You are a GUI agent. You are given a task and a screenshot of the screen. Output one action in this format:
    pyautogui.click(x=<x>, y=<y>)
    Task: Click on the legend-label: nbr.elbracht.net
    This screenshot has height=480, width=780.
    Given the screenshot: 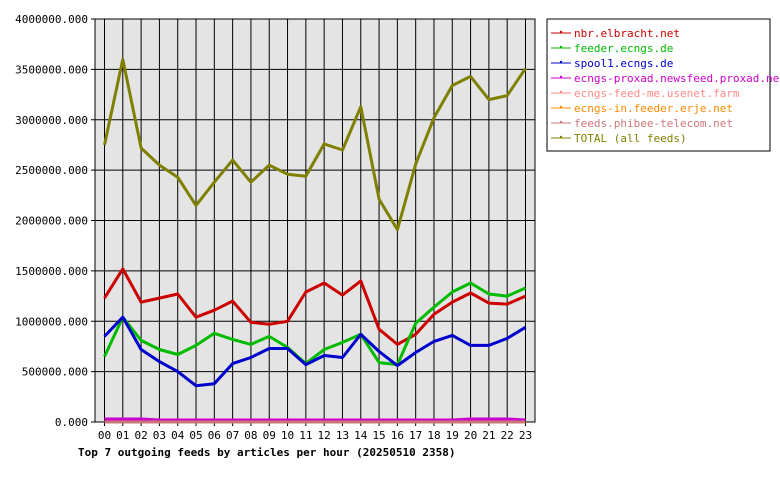 What is the action you would take?
    pyautogui.click(x=627, y=33)
    